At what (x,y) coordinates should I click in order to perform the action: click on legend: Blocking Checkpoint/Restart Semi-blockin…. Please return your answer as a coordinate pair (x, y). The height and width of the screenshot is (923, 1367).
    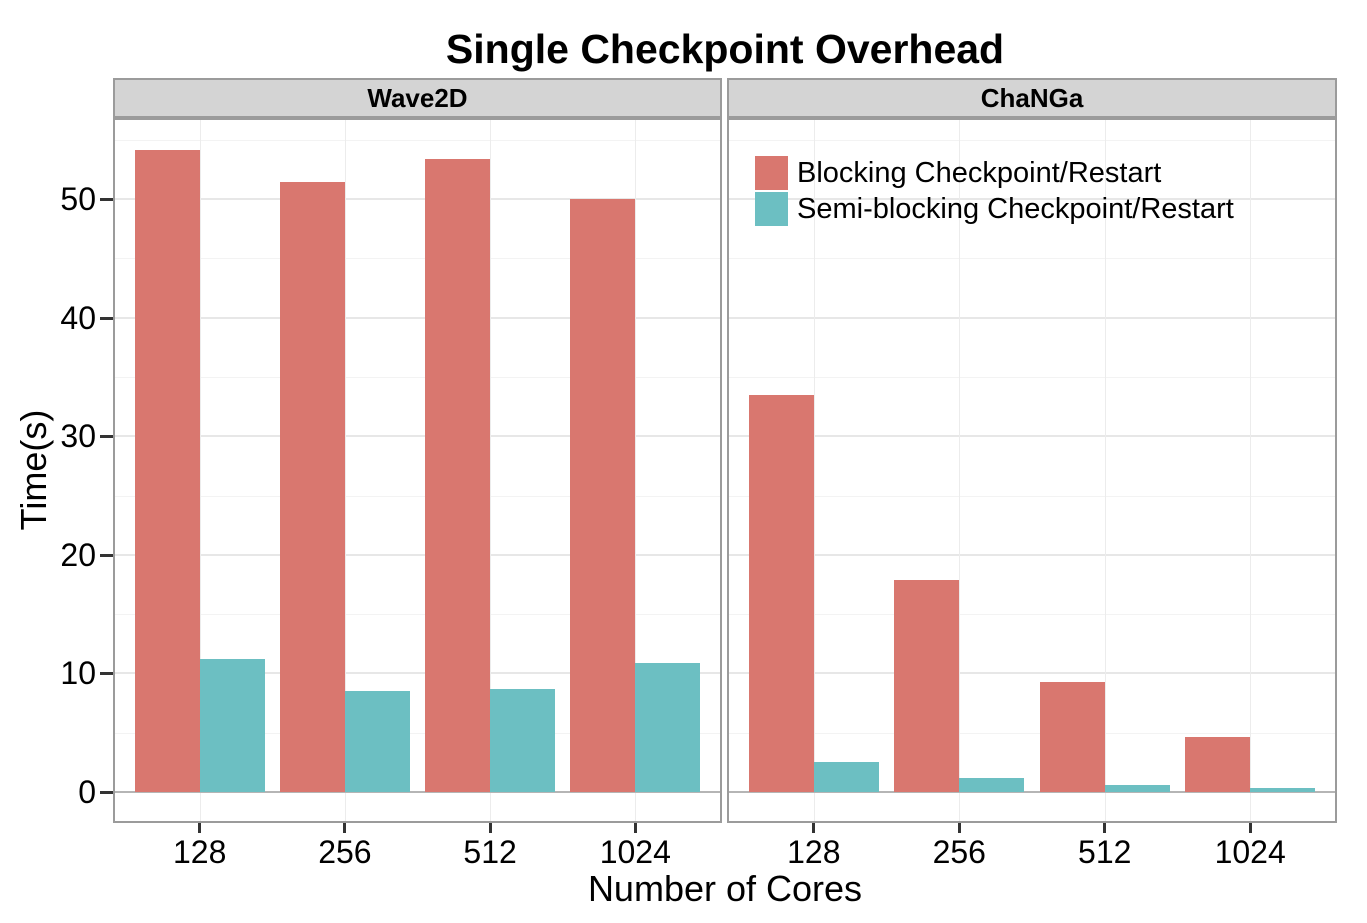
    Looking at the image, I should click on (994, 191).